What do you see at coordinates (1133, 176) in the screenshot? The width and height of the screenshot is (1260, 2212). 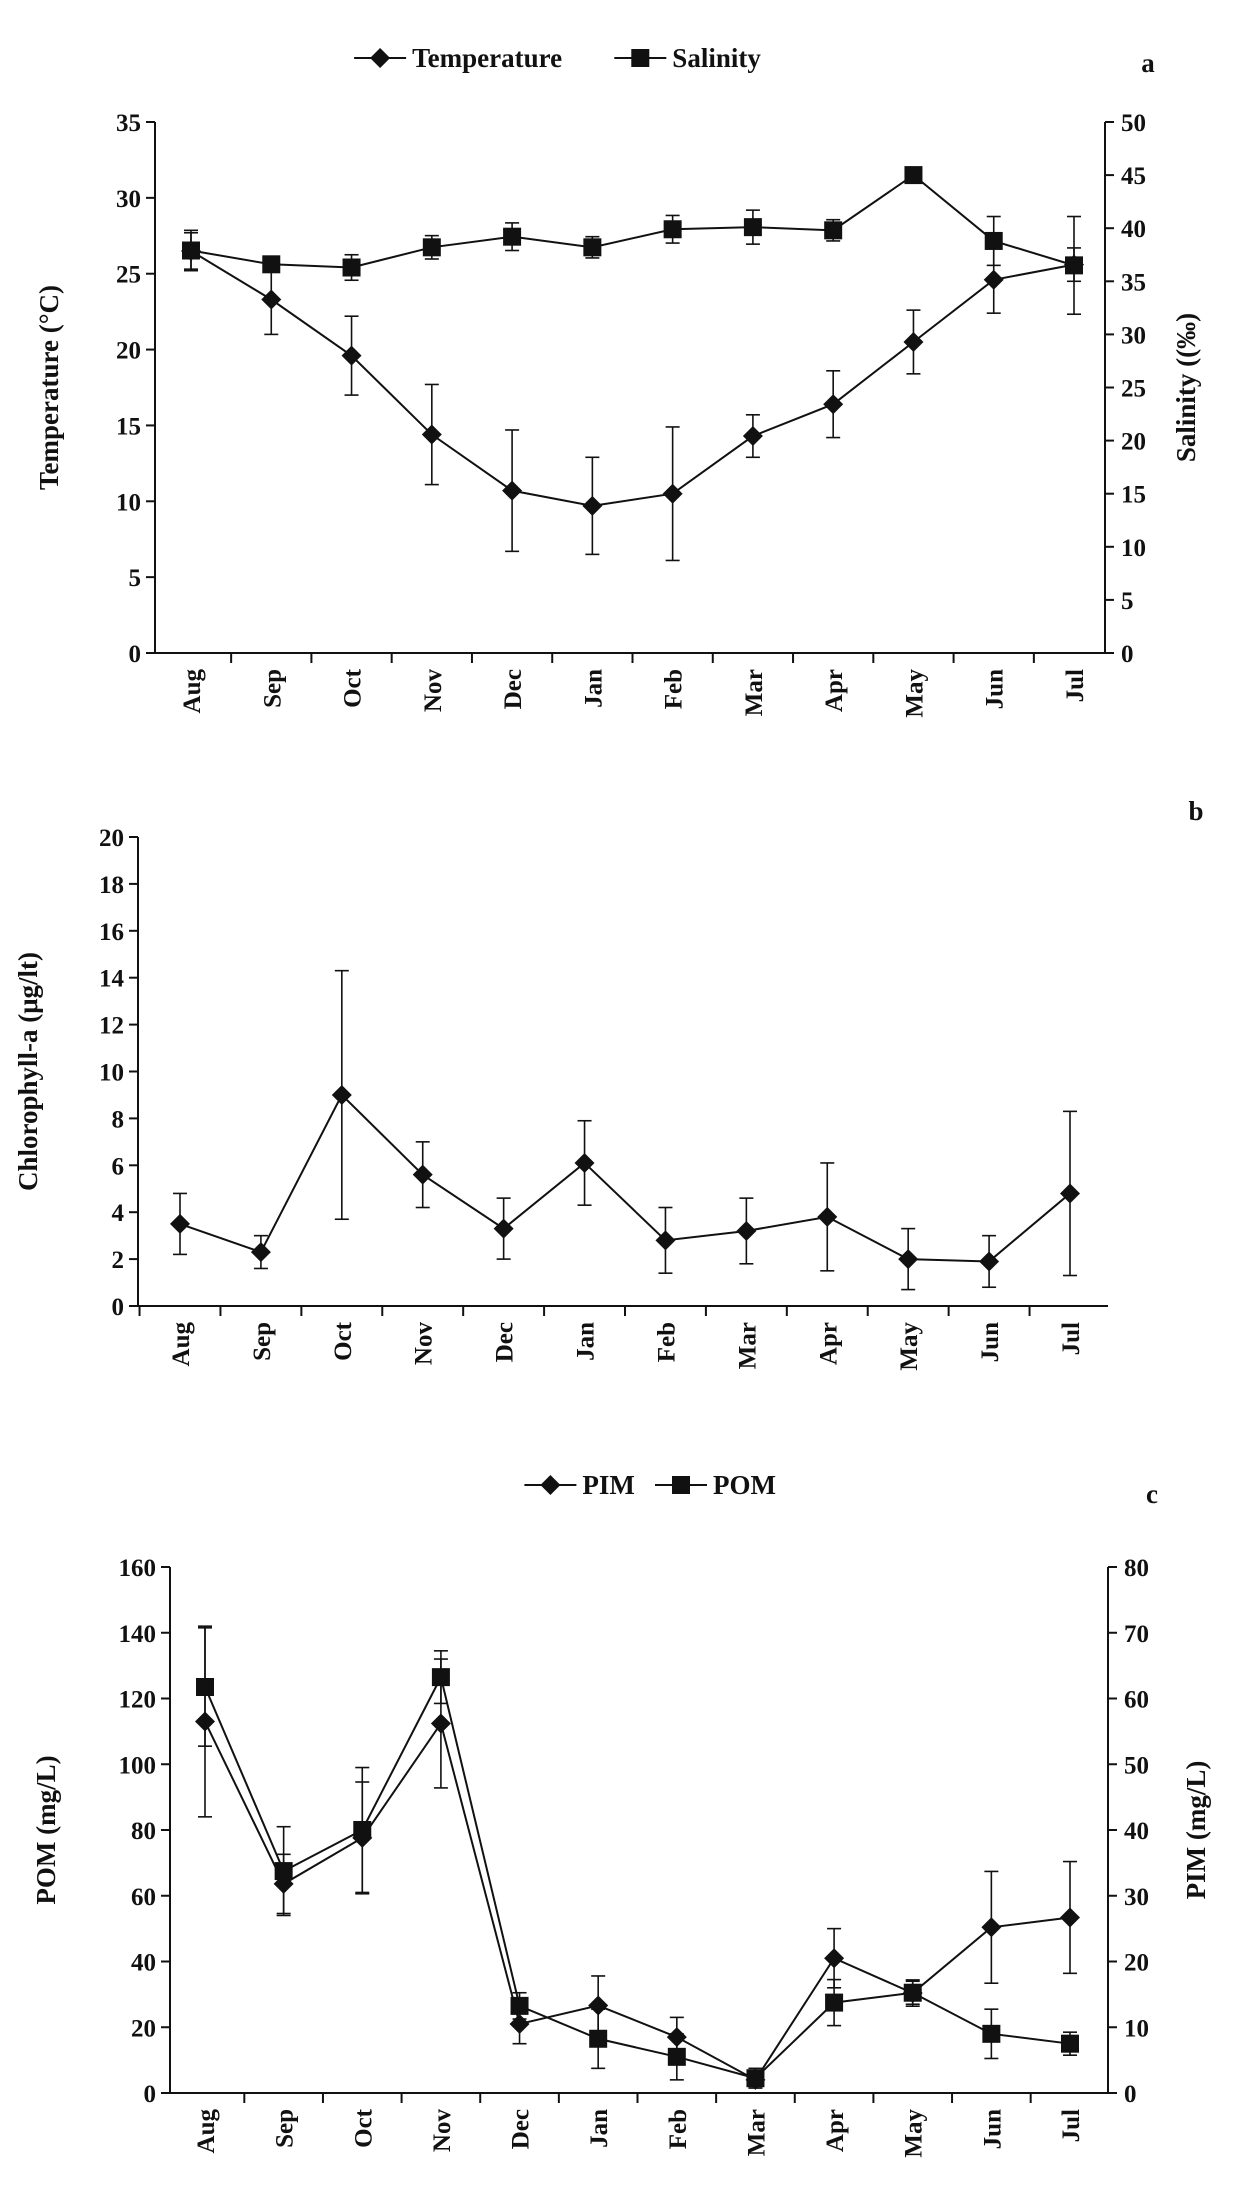 I see `y2-tick-label: 45` at bounding box center [1133, 176].